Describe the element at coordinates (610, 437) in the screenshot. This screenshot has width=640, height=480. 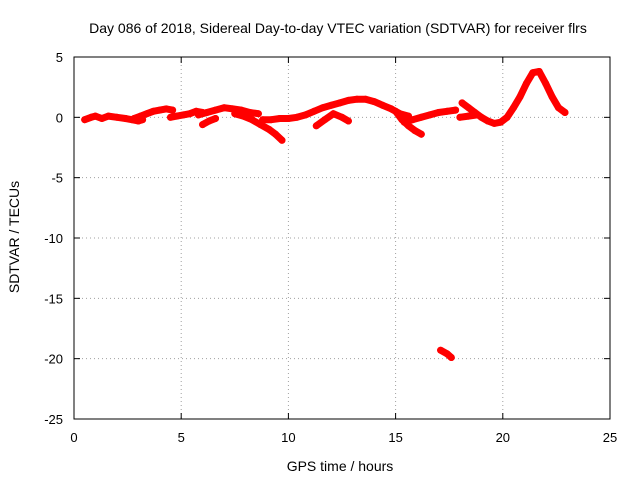
I see `x-tick-label: 25` at that location.